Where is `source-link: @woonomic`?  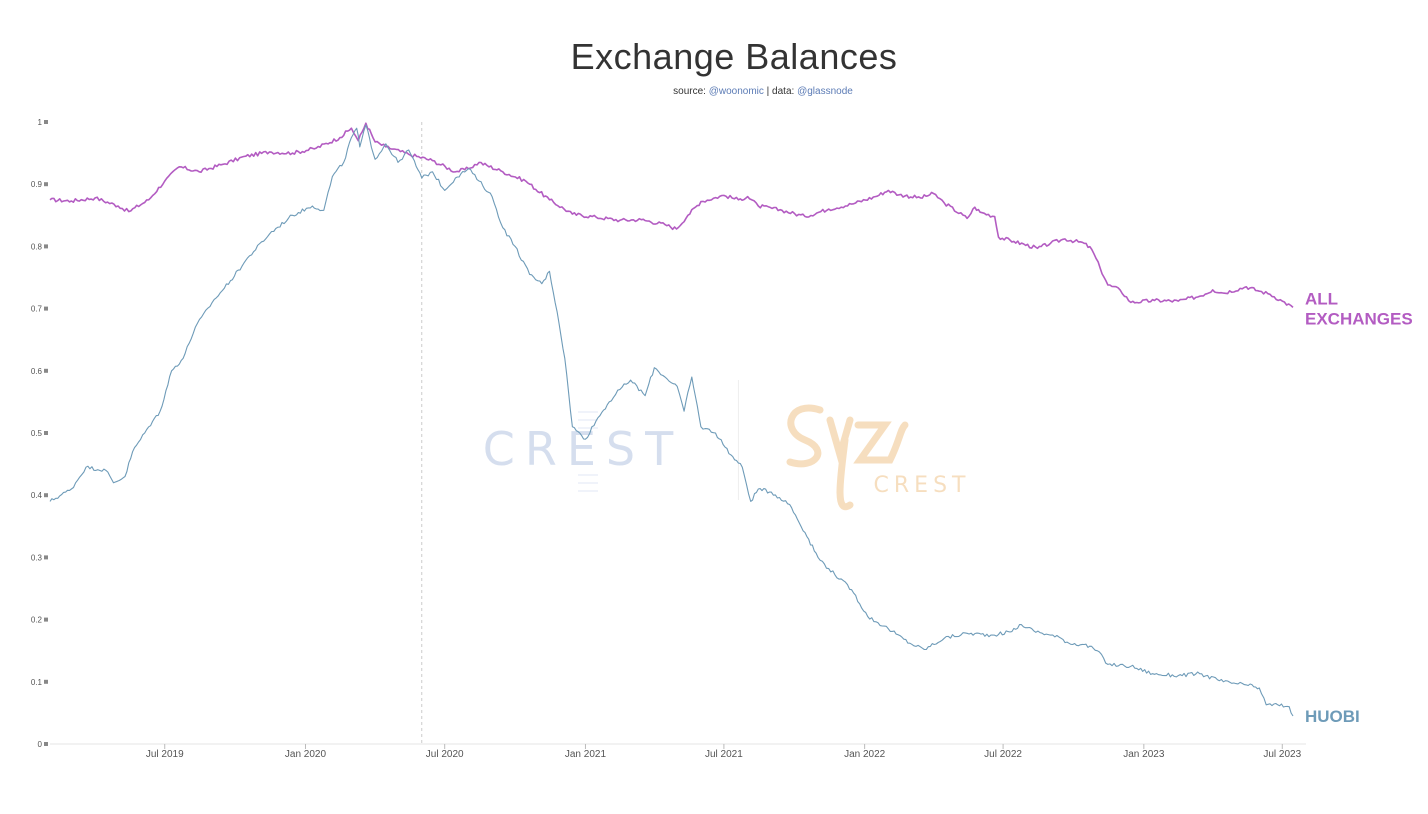
source-link: @woonomic is located at coordinates (736, 91).